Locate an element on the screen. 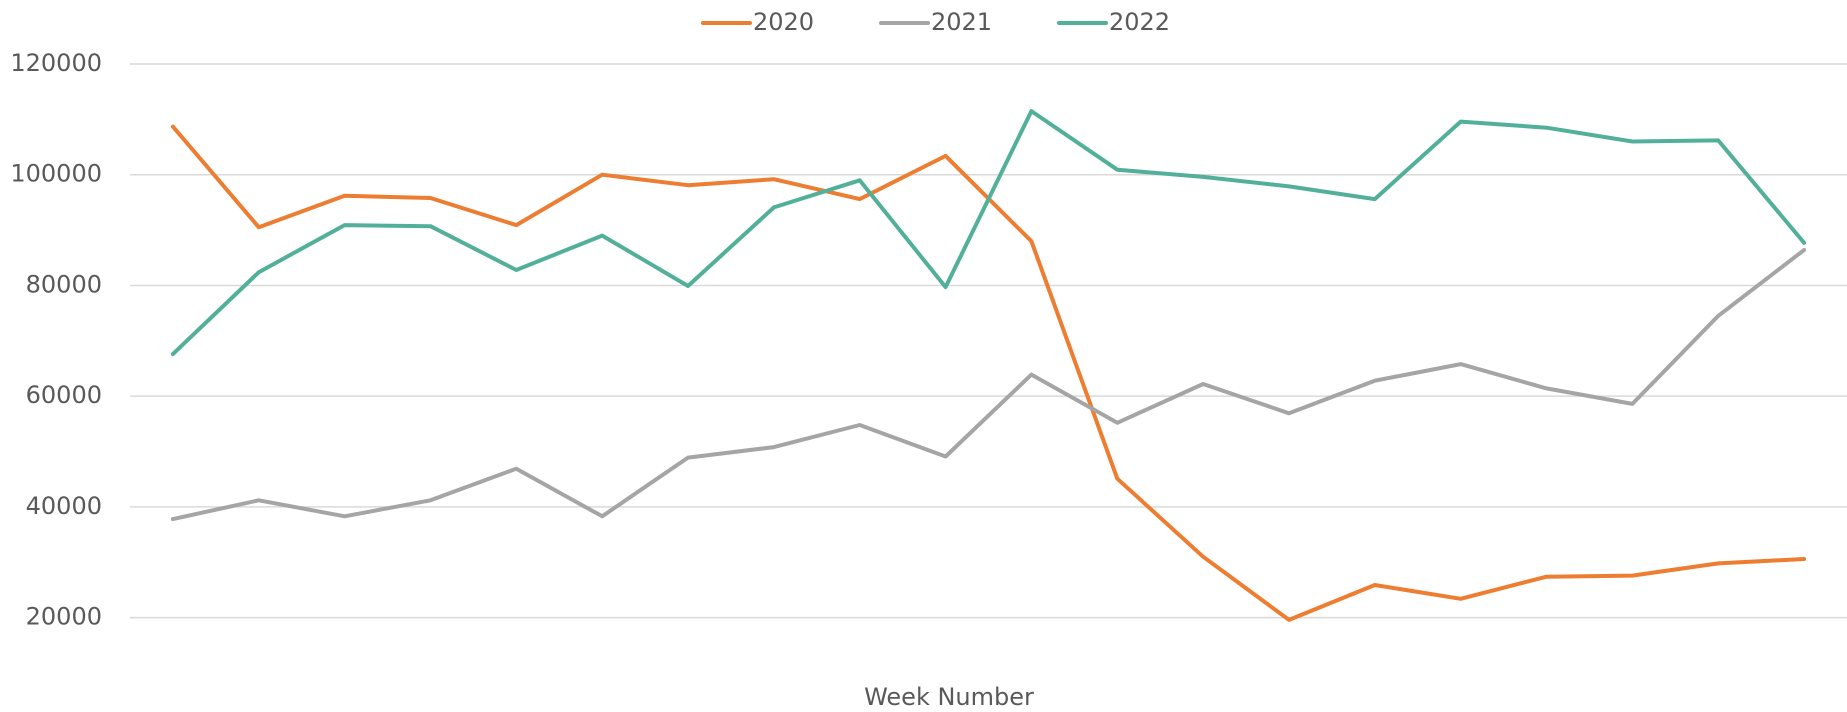  x-axis-title: Week Number is located at coordinates (949, 697).